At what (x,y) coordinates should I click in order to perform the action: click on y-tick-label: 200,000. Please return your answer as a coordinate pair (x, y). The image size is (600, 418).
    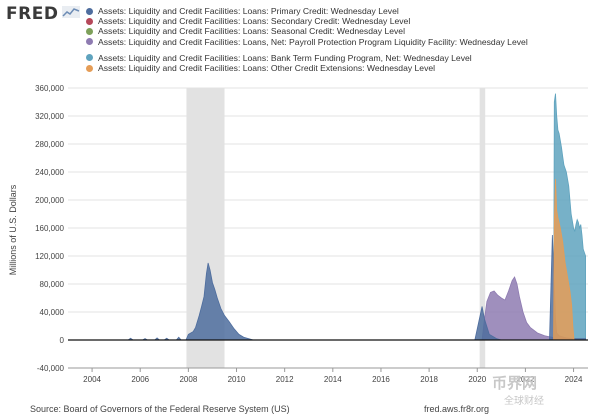
    Looking at the image, I should click on (49, 200).